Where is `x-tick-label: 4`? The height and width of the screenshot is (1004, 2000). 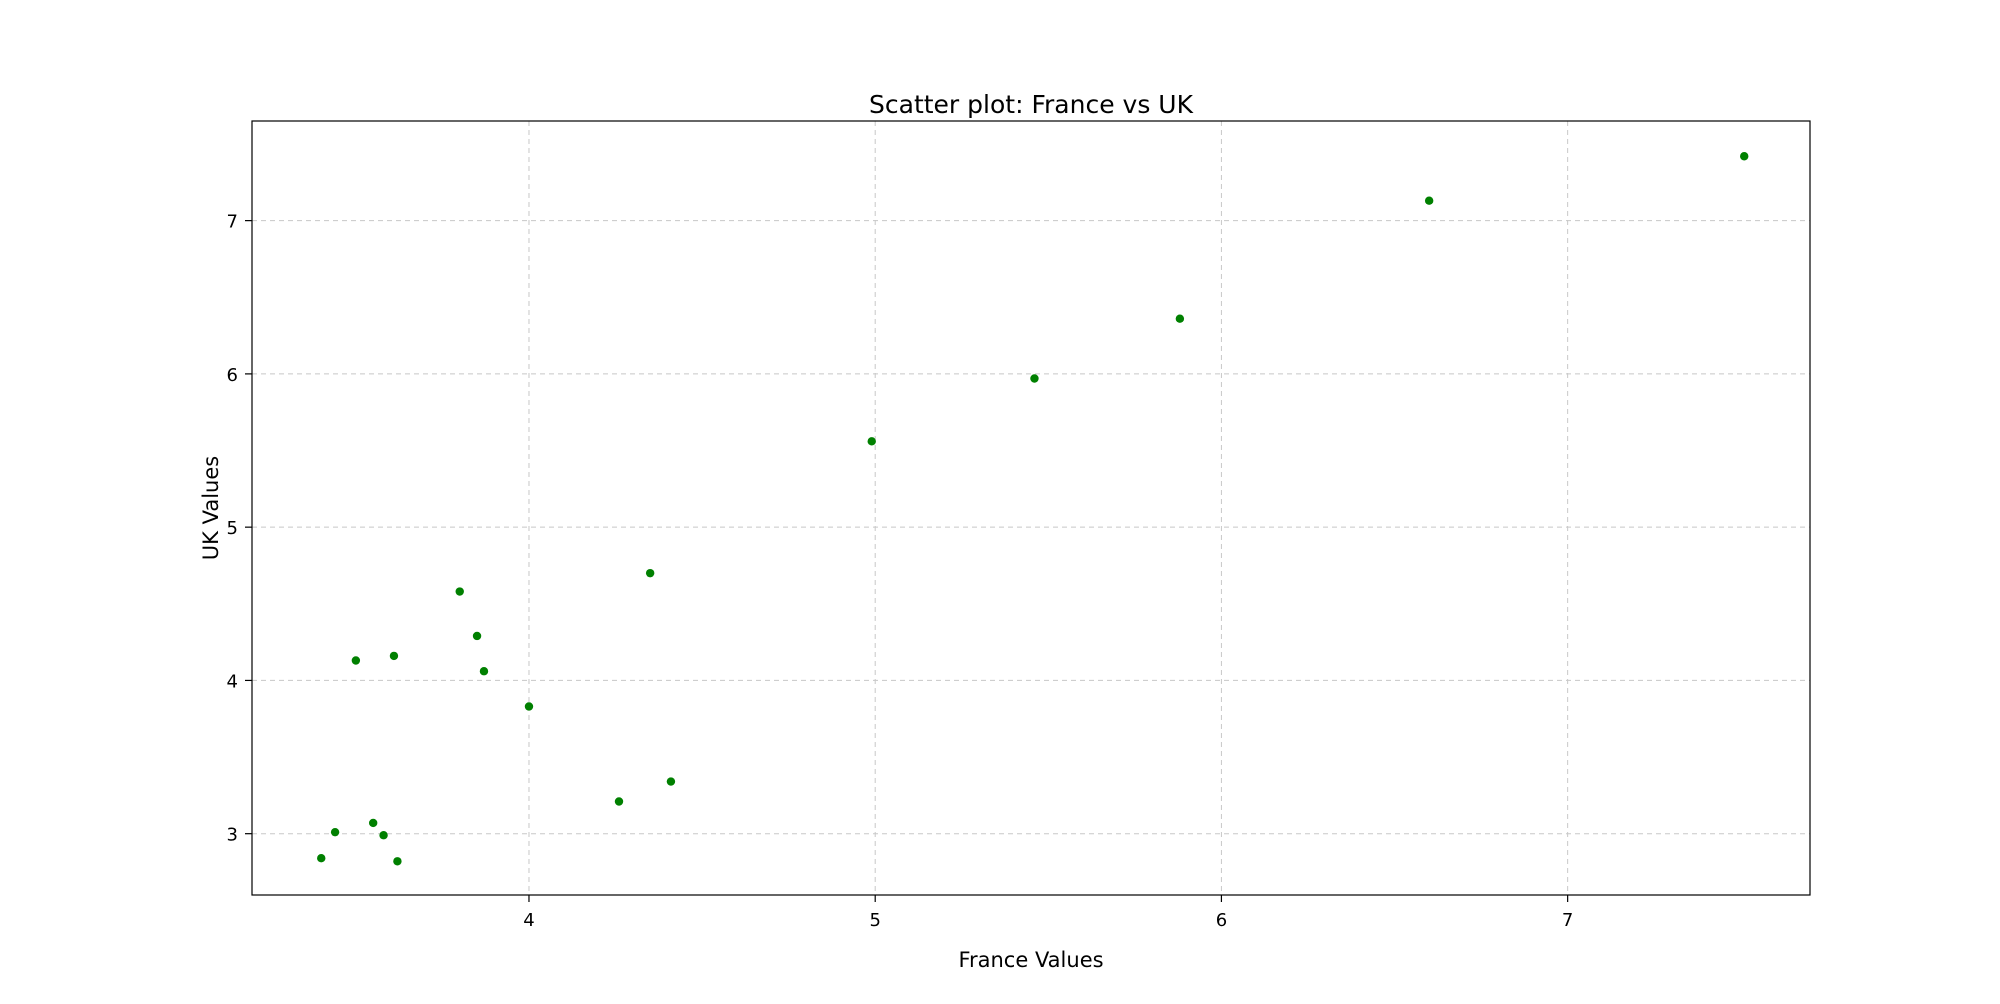
x-tick-label: 4 is located at coordinates (528, 920).